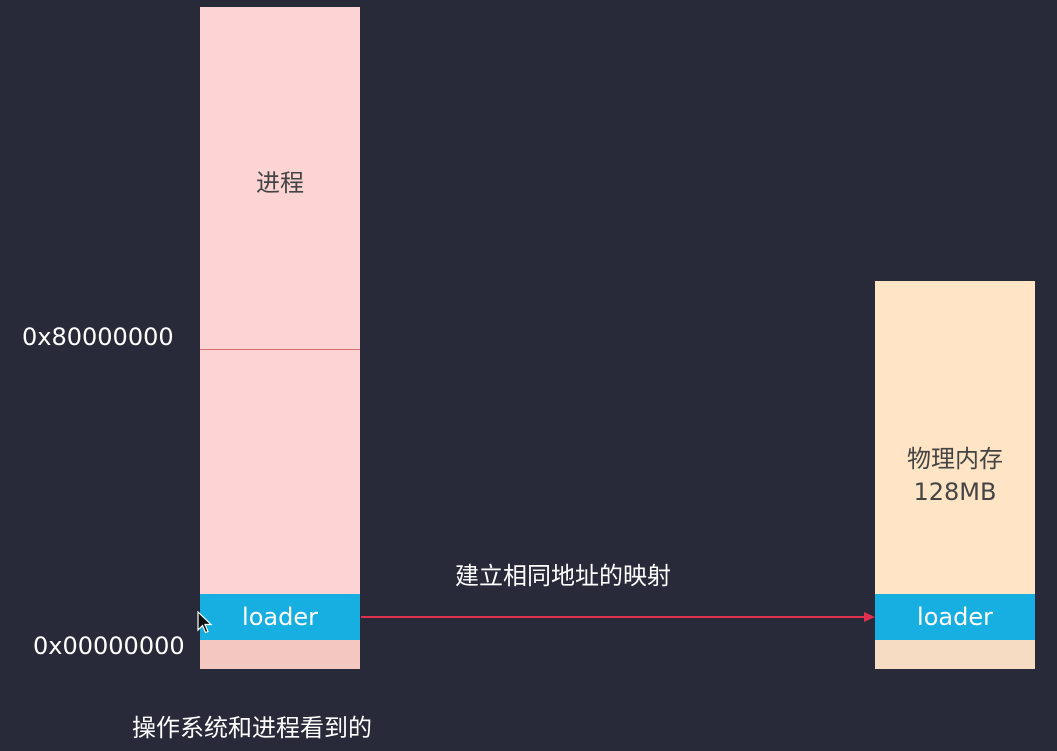  What do you see at coordinates (205, 622) in the screenshot?
I see `mouse-pointer-icon` at bounding box center [205, 622].